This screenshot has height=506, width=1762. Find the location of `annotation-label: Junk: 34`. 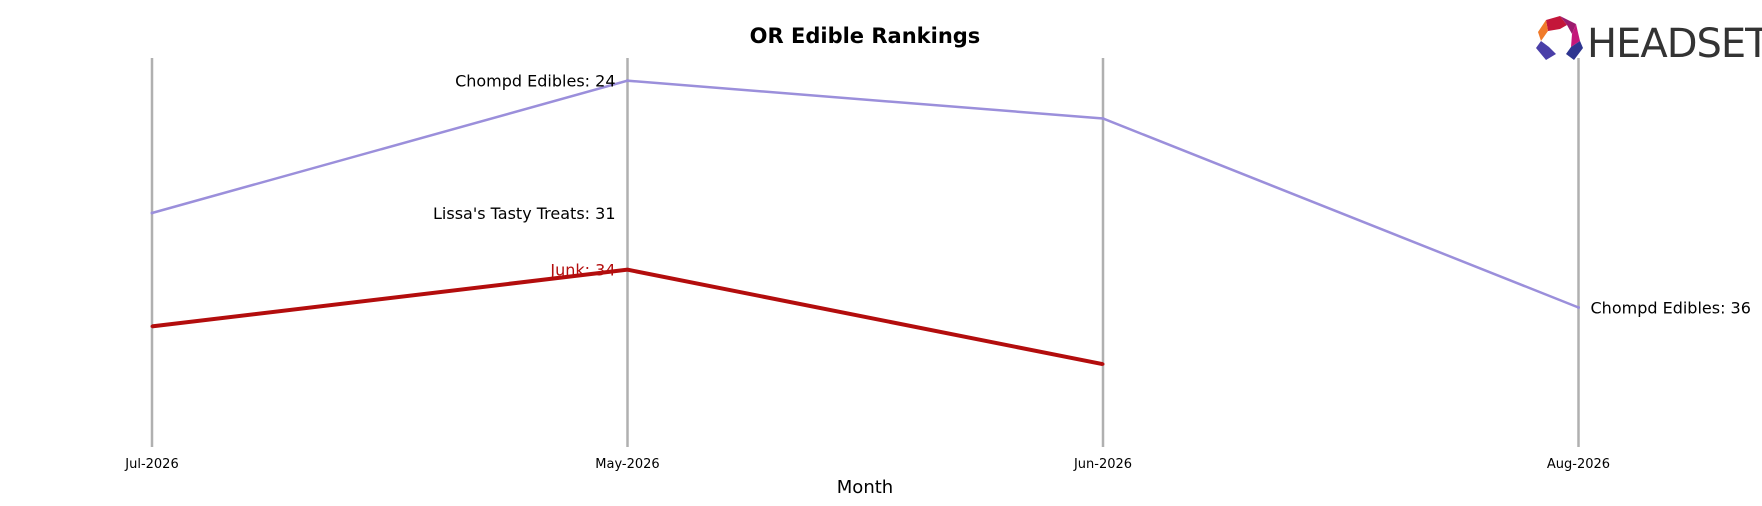

annotation-label: Junk: 34 is located at coordinates (582, 270).